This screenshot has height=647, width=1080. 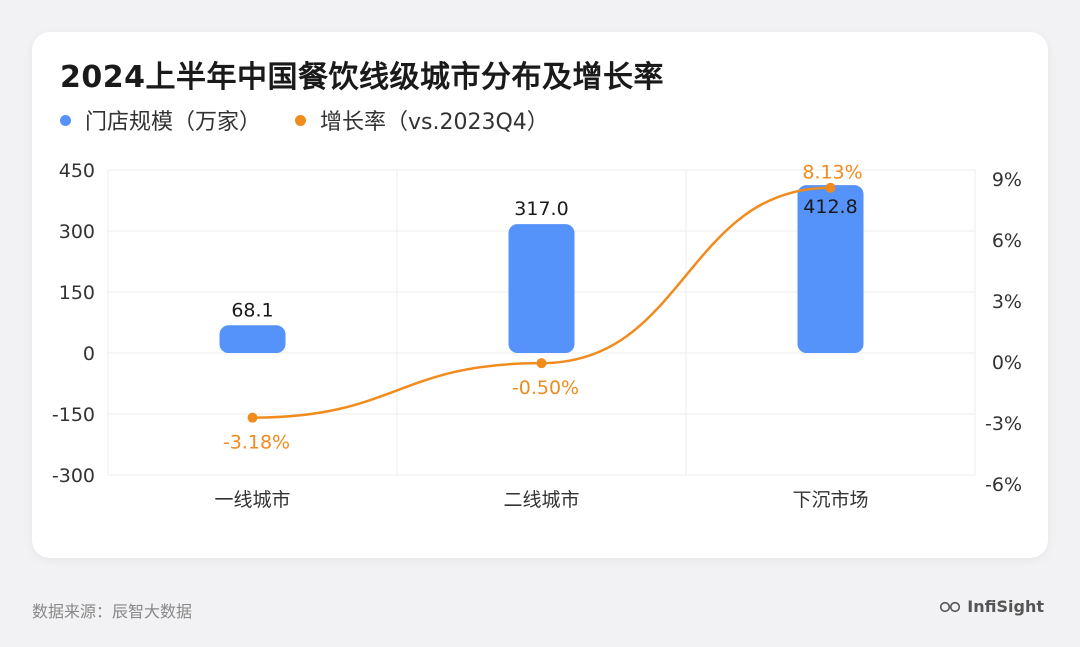 I want to click on y-left-tick-label: 300, so click(x=77, y=232).